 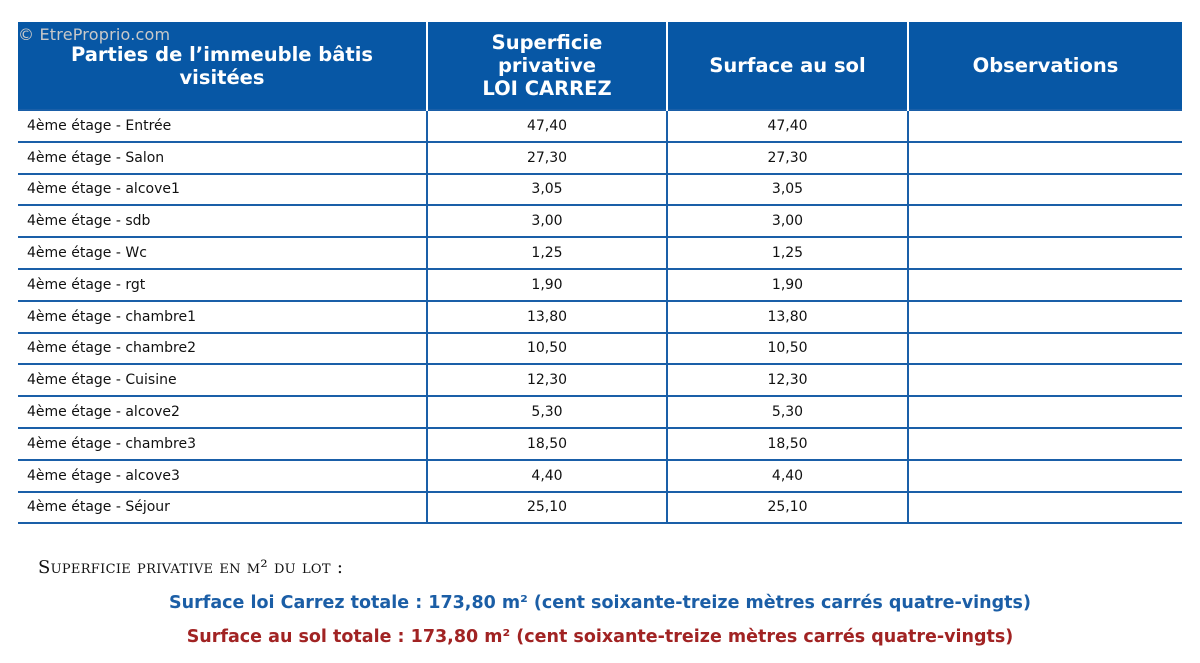 What do you see at coordinates (787, 222) in the screenshot?
I see `sol-cell: 3,00` at bounding box center [787, 222].